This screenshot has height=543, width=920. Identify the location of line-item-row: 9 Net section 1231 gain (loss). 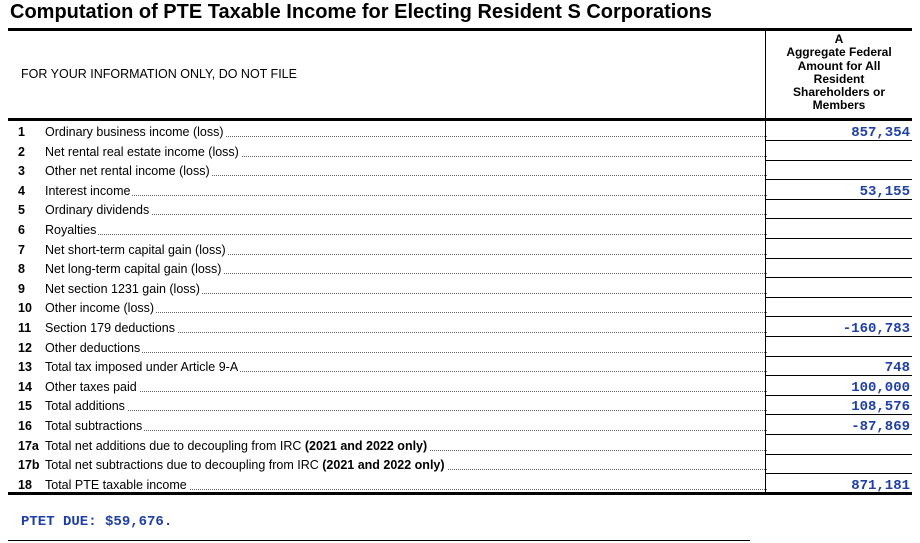
(460, 289).